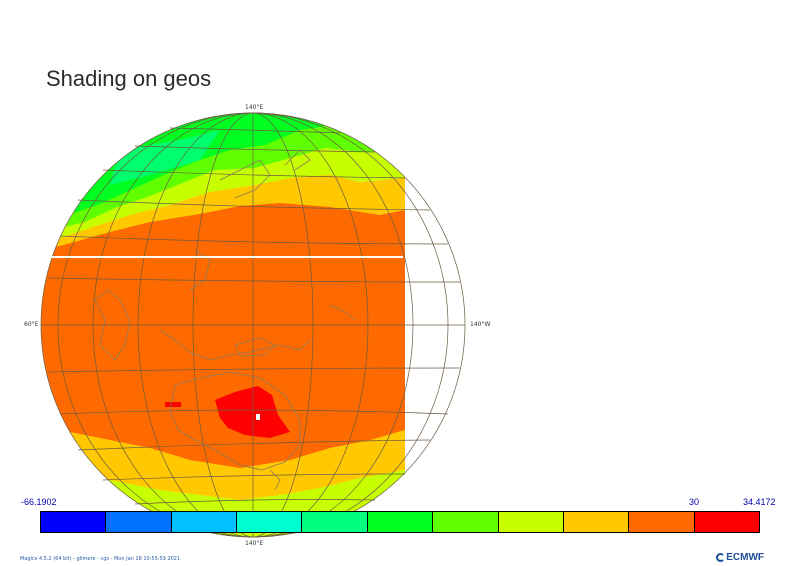 This screenshot has width=800, height=566. What do you see at coordinates (759, 502) in the screenshot?
I see `legend-max-label: 34.4172` at bounding box center [759, 502].